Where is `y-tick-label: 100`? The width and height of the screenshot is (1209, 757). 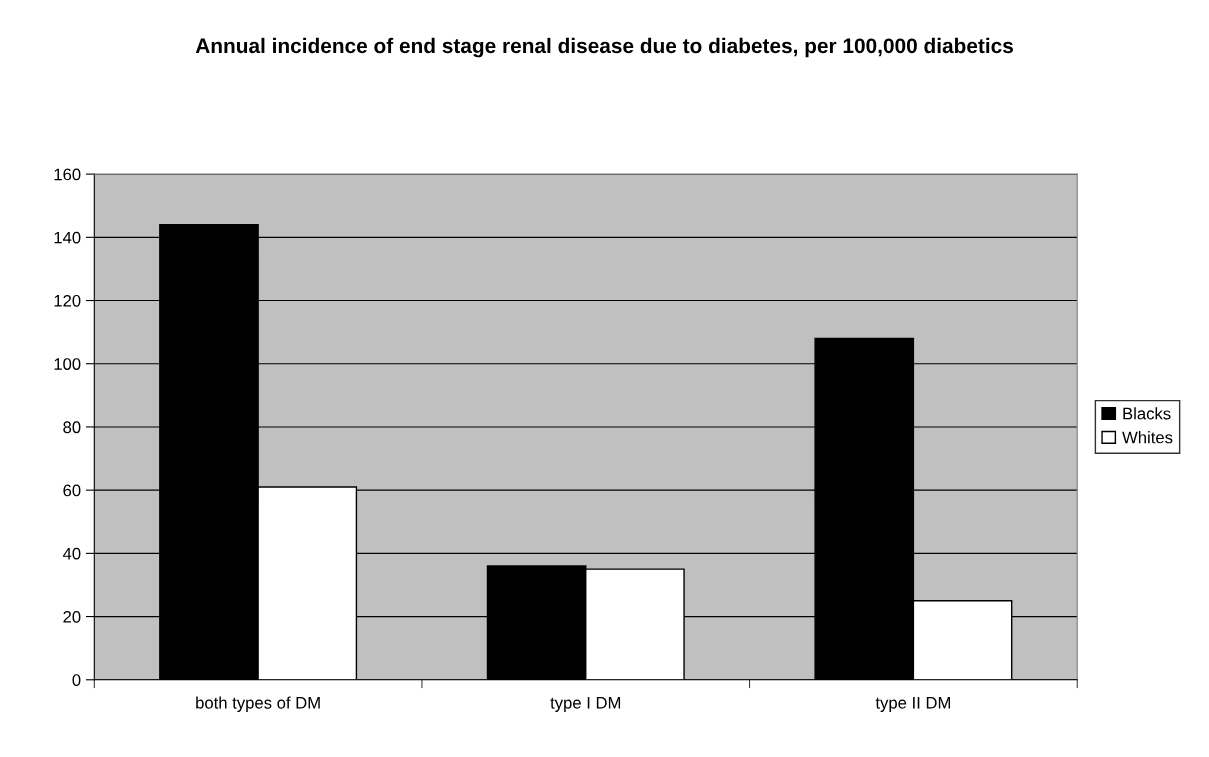 y-tick-label: 100 is located at coordinates (67, 364).